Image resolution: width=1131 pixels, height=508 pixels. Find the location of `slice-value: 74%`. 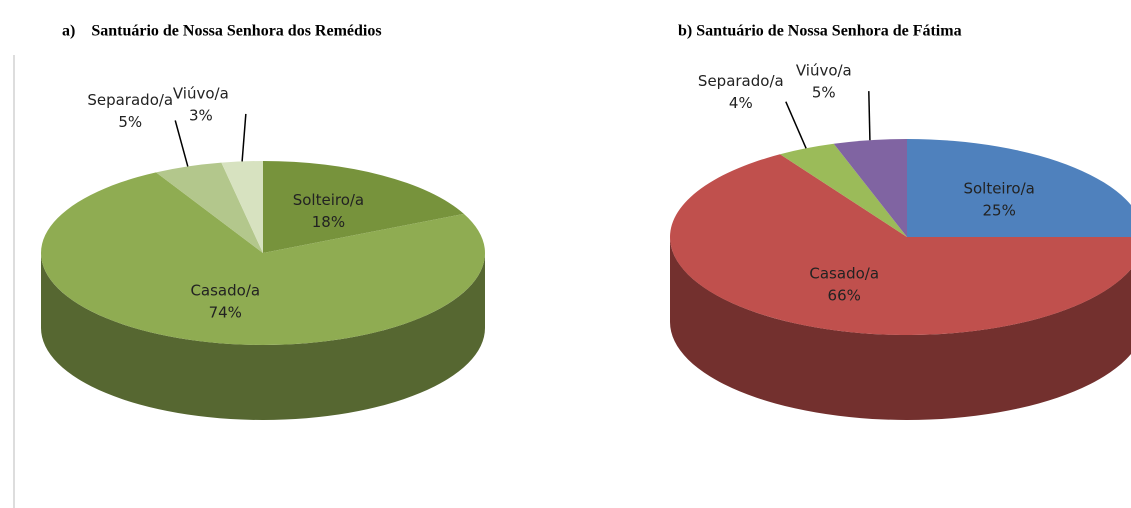

slice-value: 74% is located at coordinates (225, 313).